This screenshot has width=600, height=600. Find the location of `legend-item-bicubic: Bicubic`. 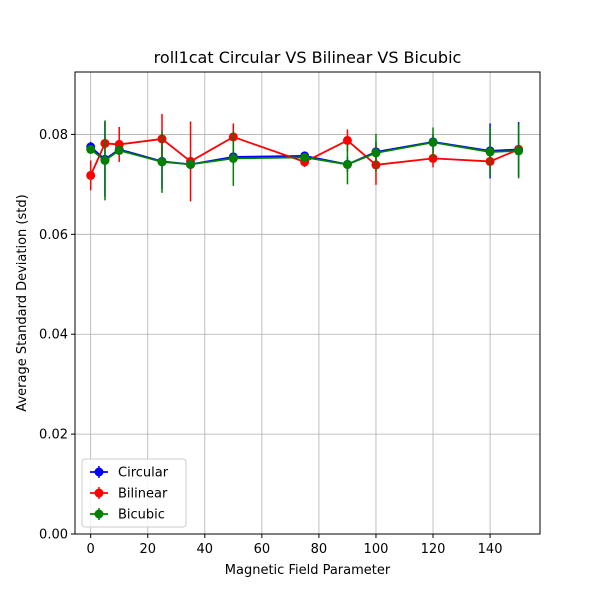

legend-item-bicubic: Bicubic is located at coordinates (127, 515).